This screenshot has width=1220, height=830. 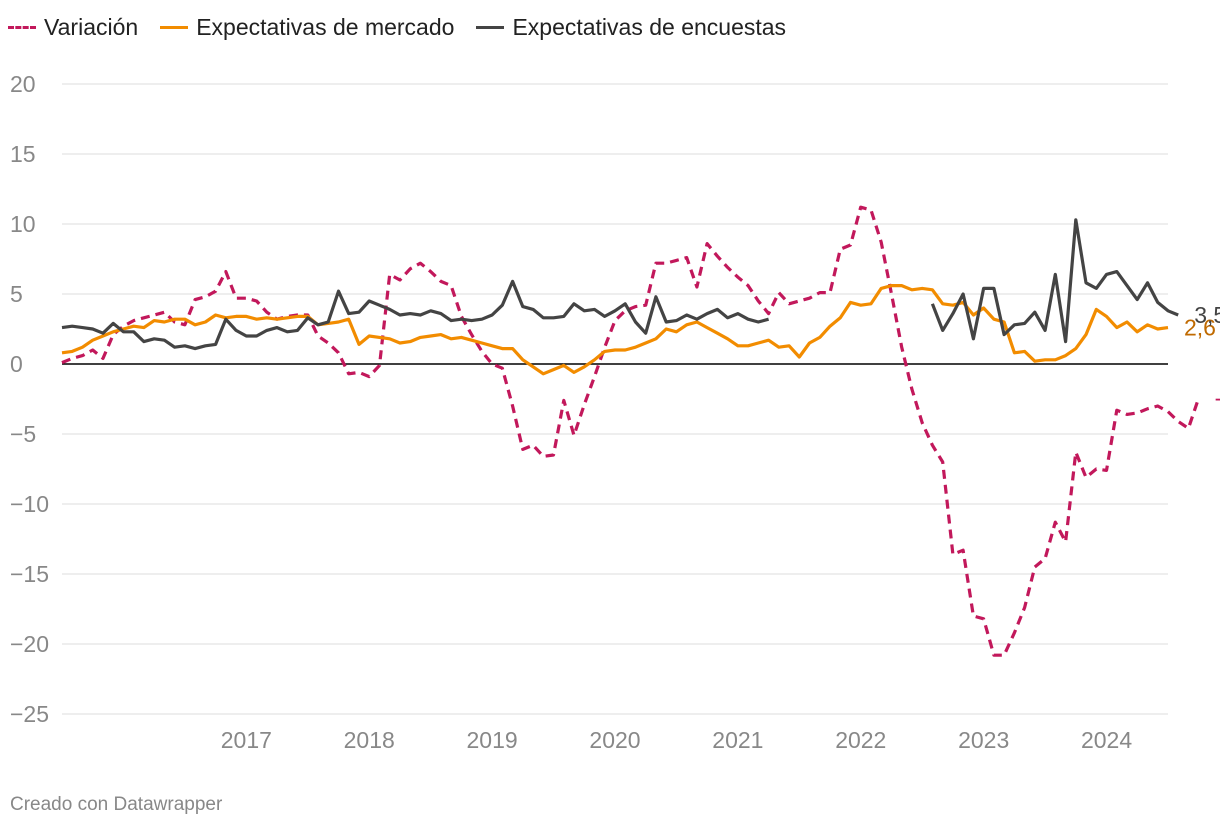 What do you see at coordinates (649, 27) in the screenshot?
I see `legend-label-expectativas-encuestas: Expectativas de encuestas` at bounding box center [649, 27].